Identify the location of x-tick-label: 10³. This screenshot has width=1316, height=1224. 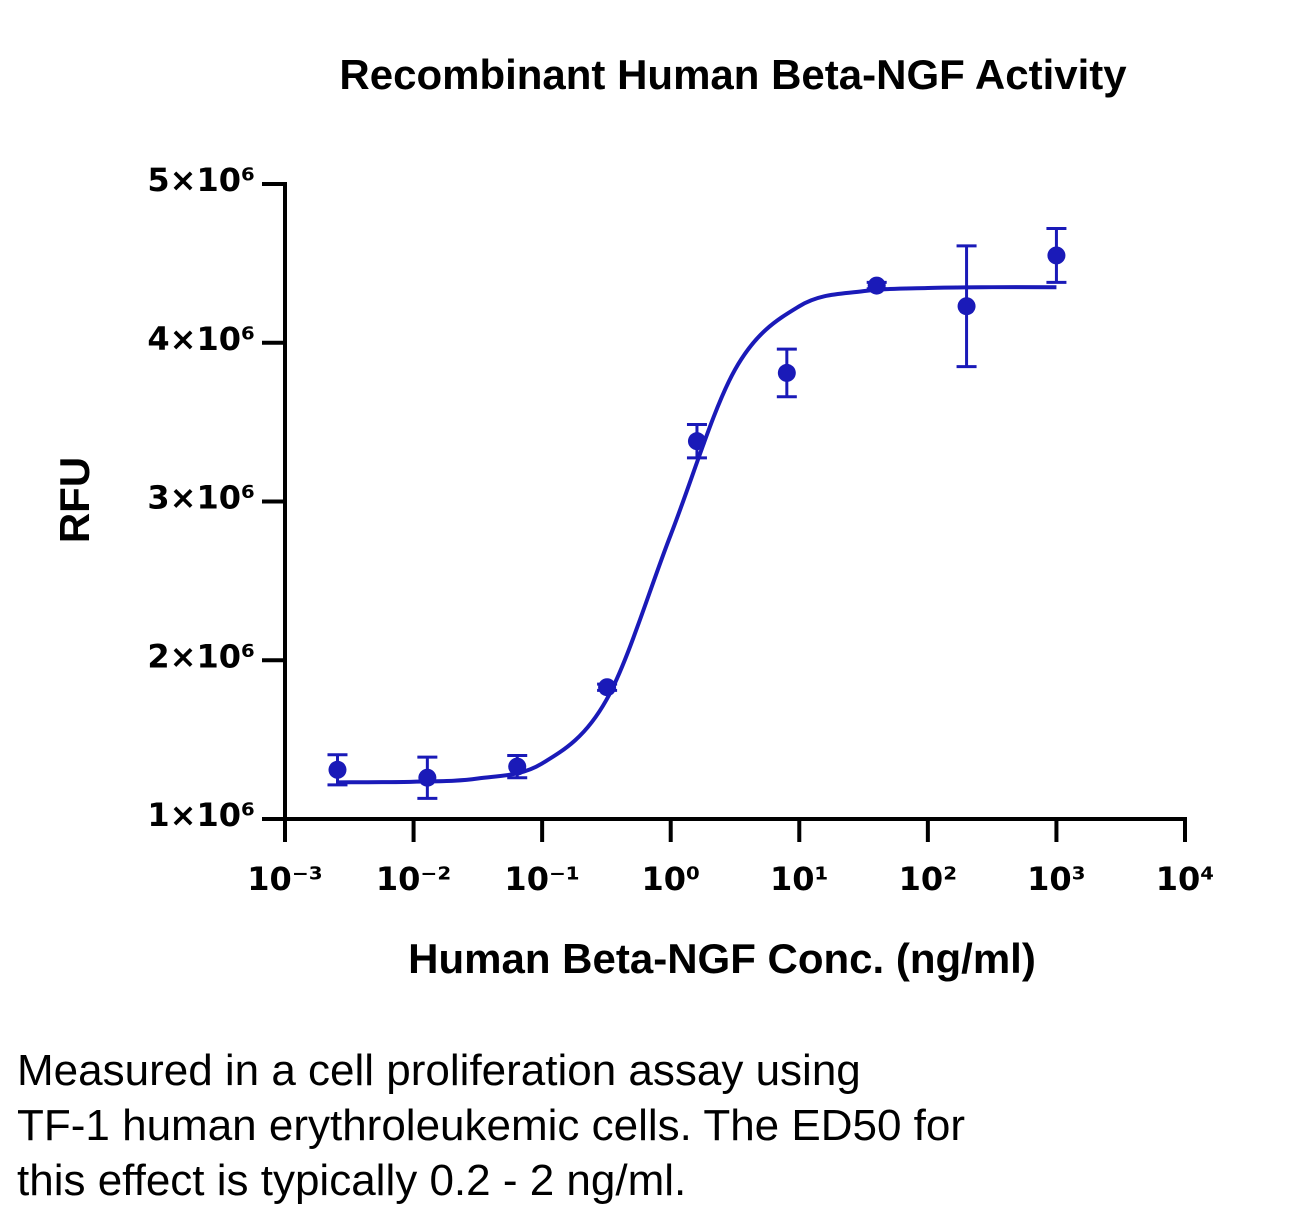
(1056, 879).